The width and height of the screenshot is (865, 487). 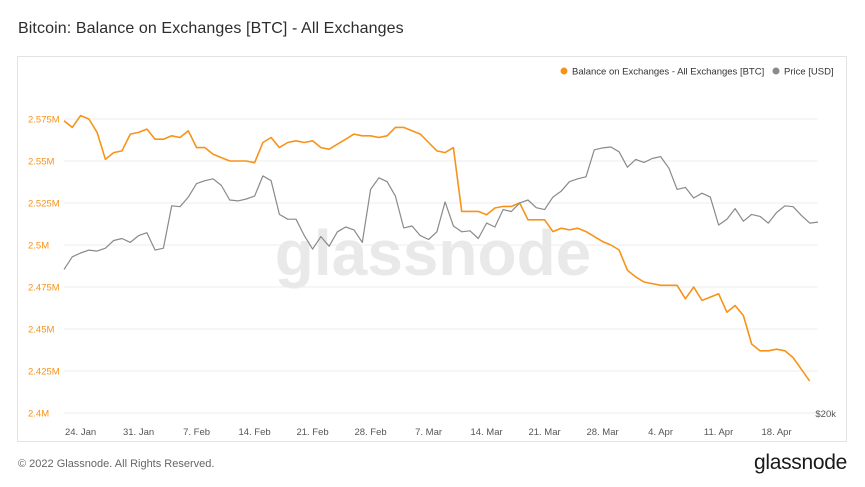 What do you see at coordinates (196, 432) in the screenshot?
I see `x-tick-label: 7. Feb` at bounding box center [196, 432].